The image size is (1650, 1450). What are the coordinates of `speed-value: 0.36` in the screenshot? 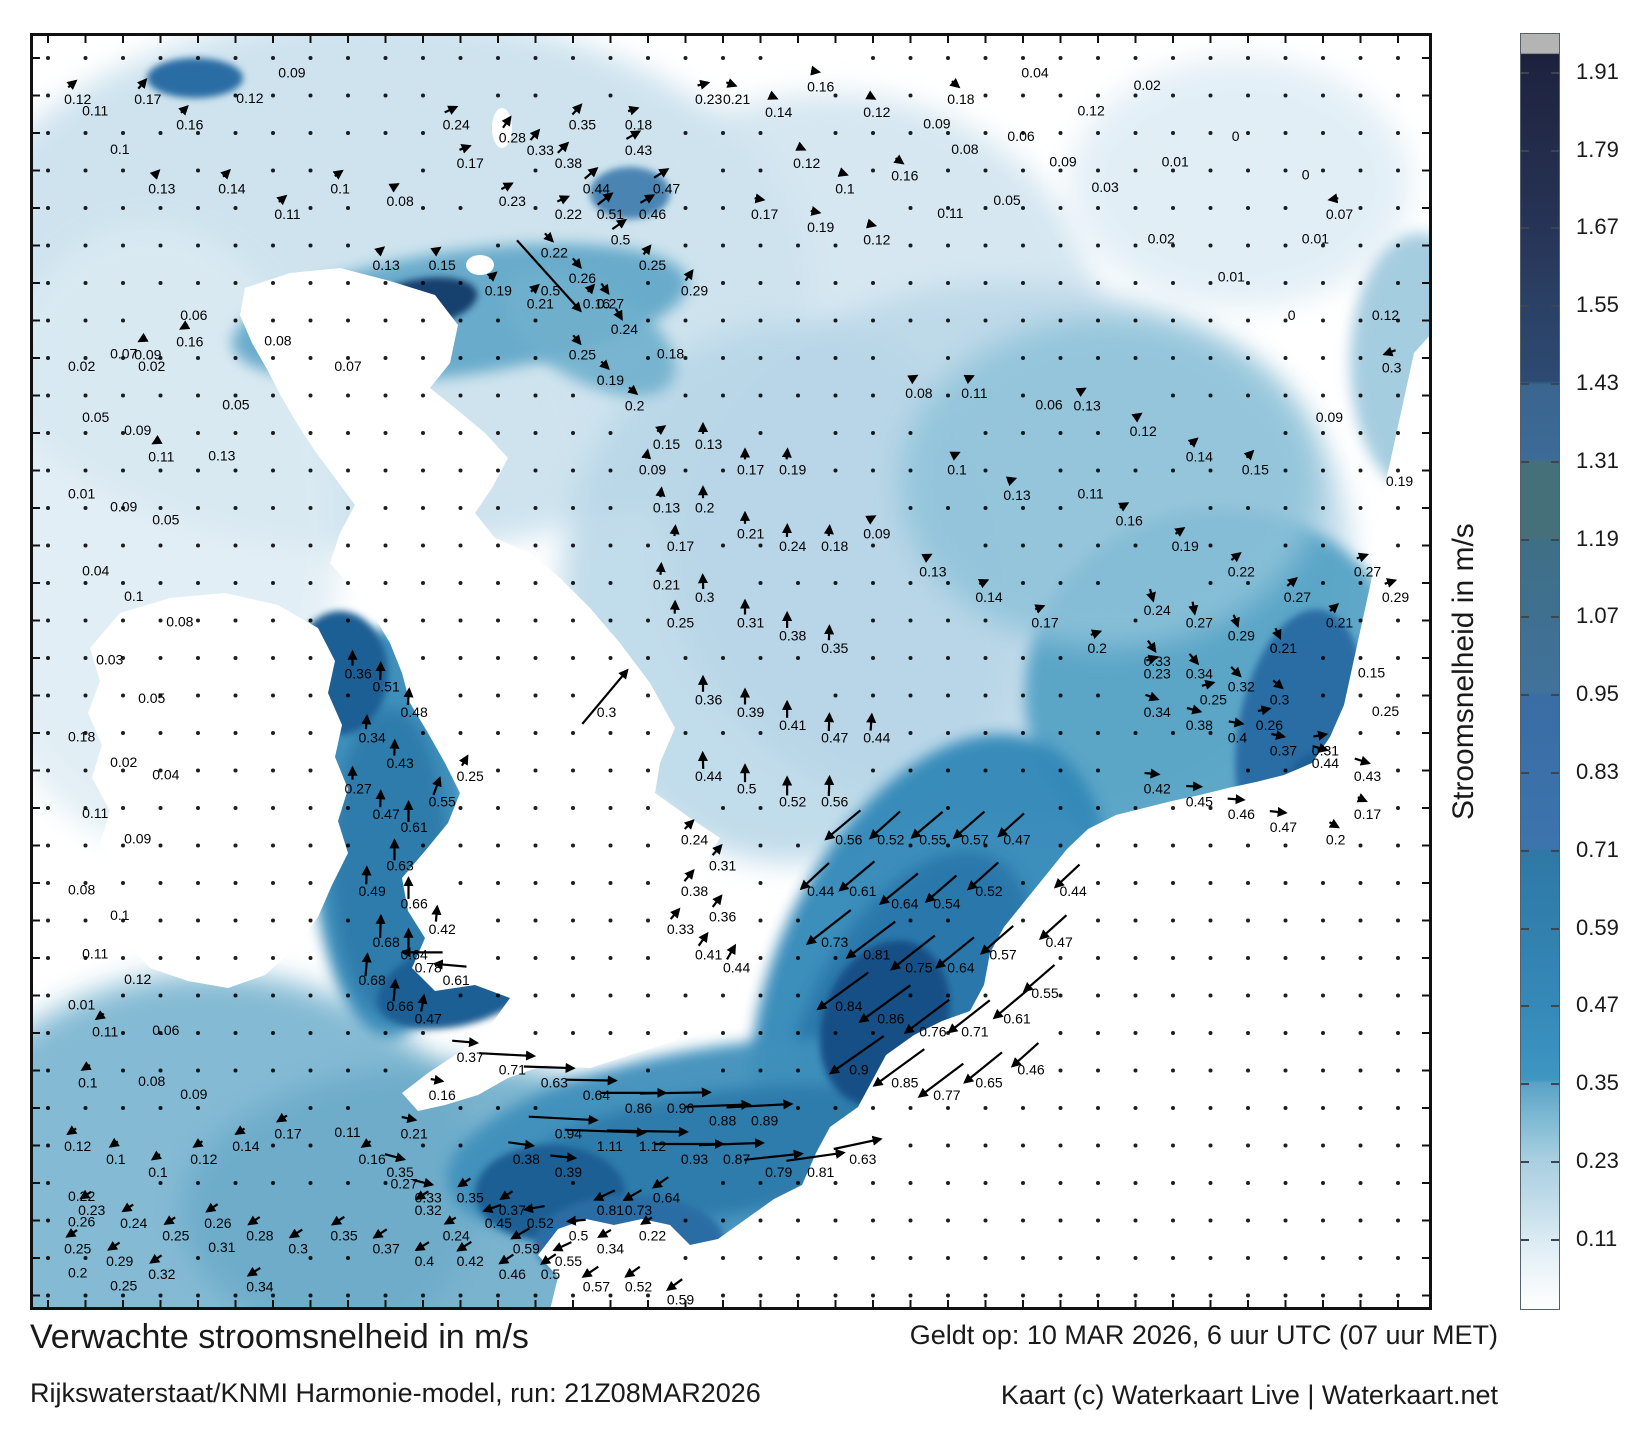 It's located at (358, 674).